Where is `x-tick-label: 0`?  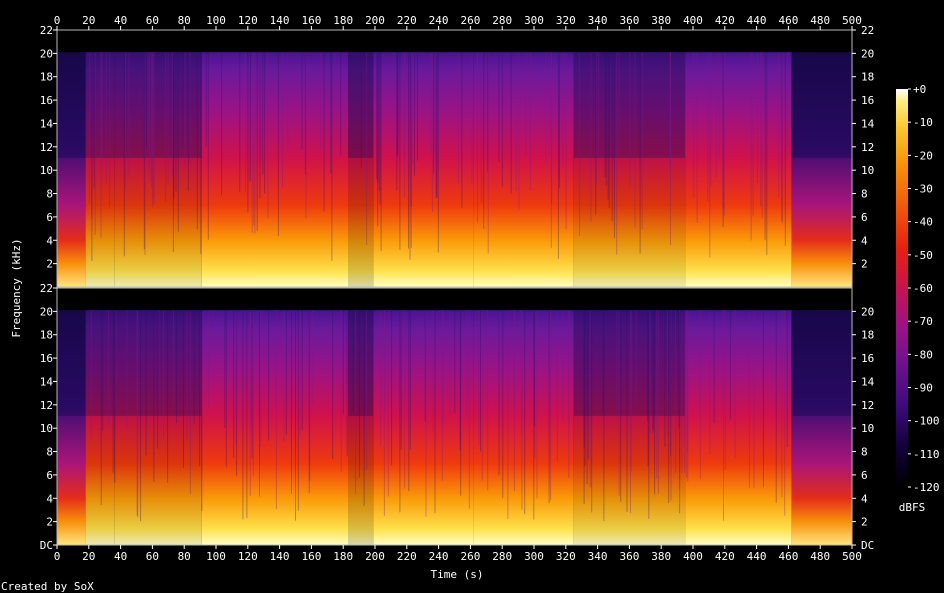
x-tick-label: 0 is located at coordinates (57, 556).